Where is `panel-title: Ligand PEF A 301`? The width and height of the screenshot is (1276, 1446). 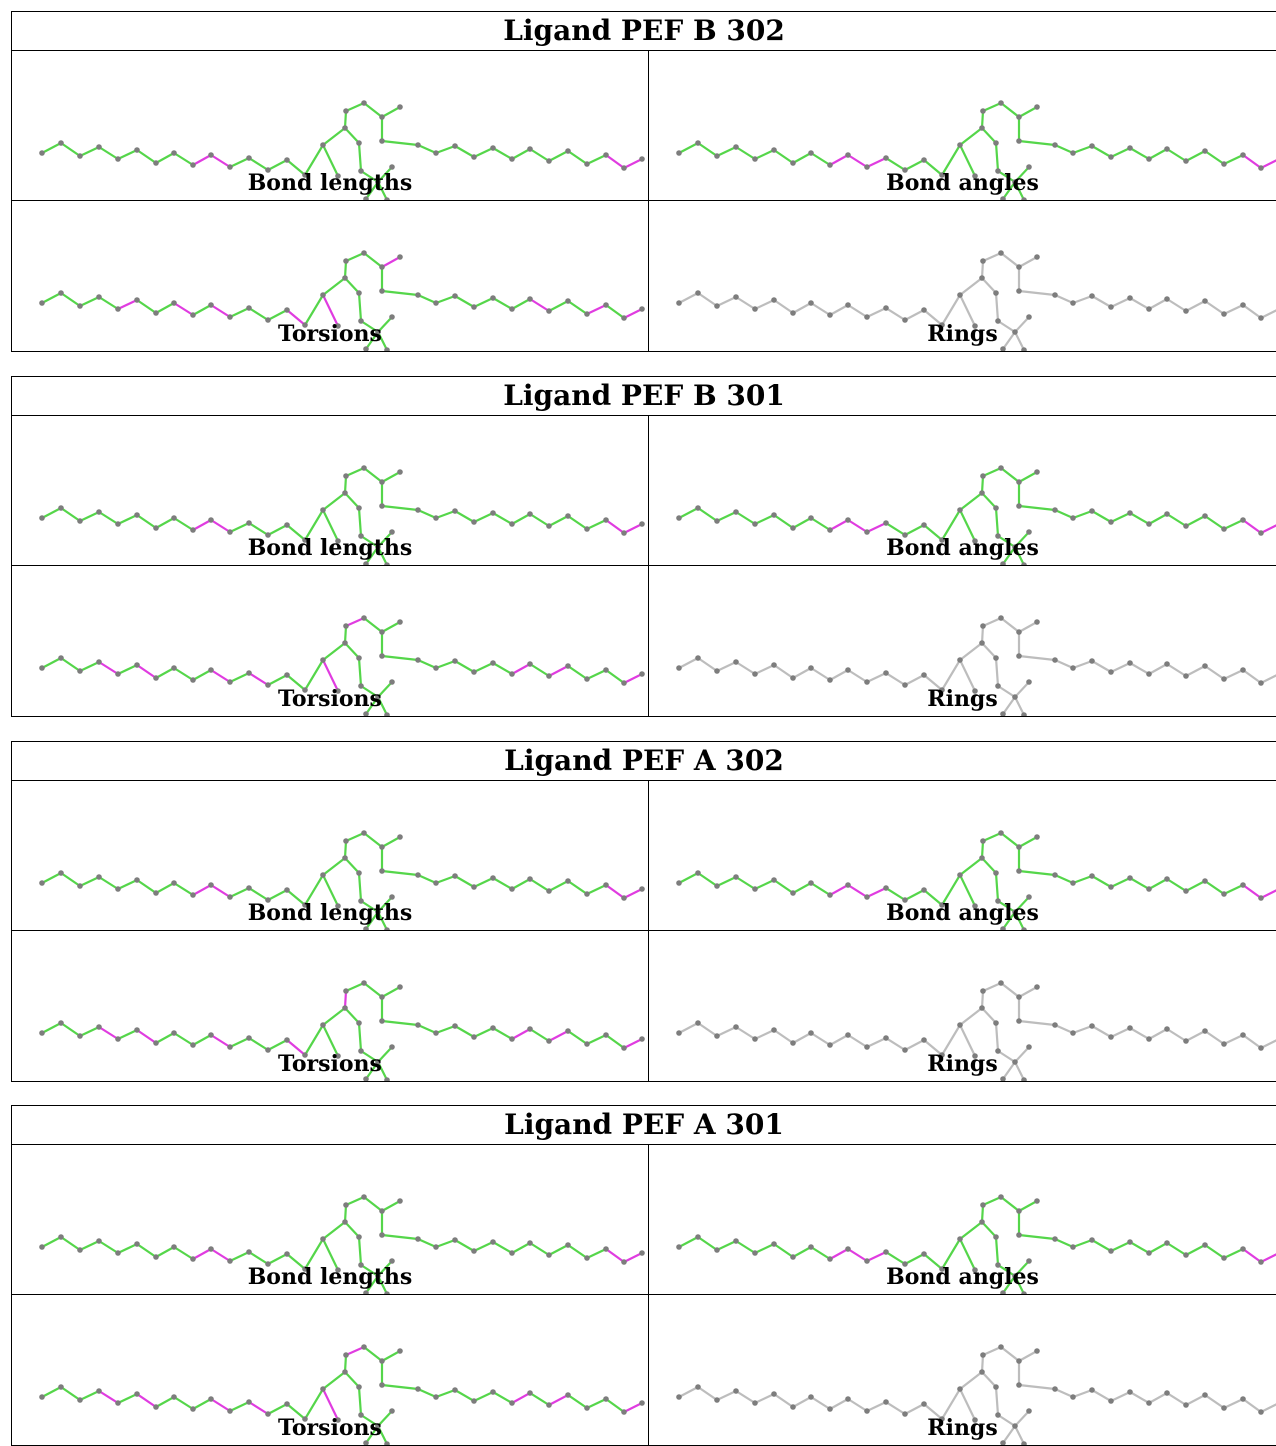 panel-title: Ligand PEF A 301 is located at coordinates (644, 1125).